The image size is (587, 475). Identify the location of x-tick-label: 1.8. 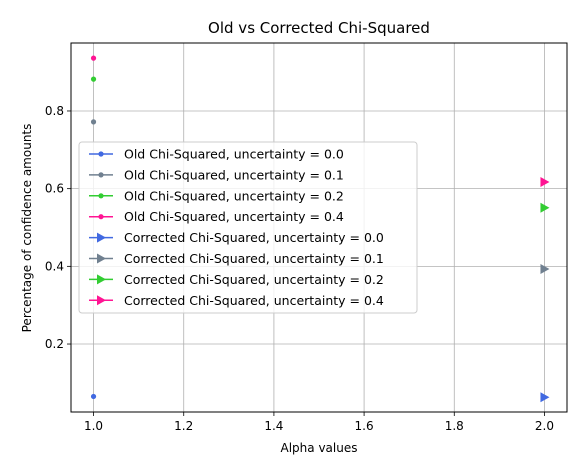
(454, 426).